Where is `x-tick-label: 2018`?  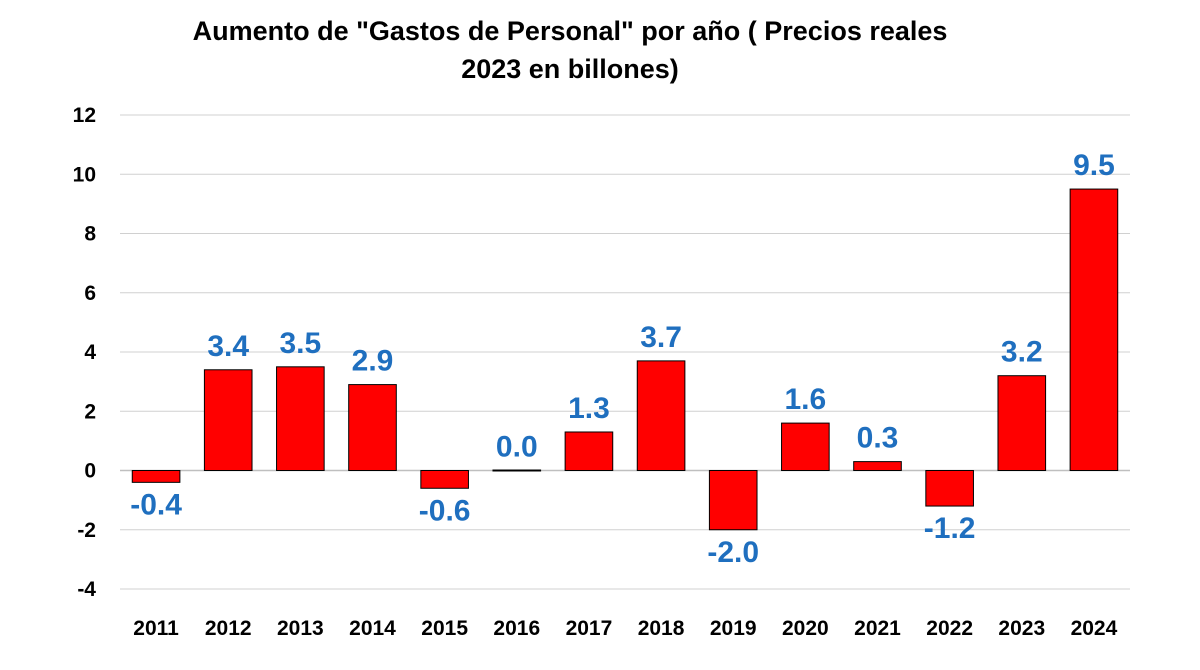
x-tick-label: 2018 is located at coordinates (661, 628).